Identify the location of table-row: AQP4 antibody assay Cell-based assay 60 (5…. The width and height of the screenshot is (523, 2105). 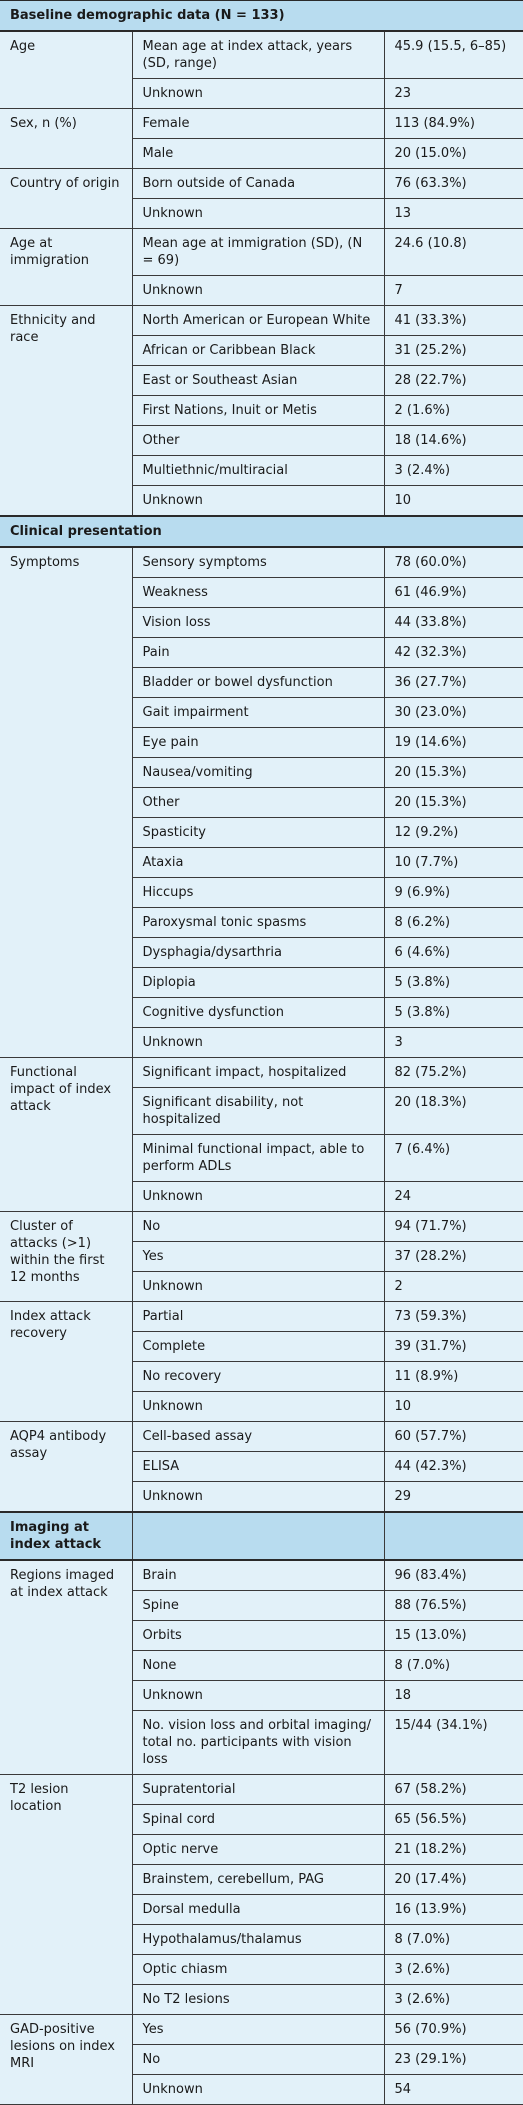
(261, 1467).